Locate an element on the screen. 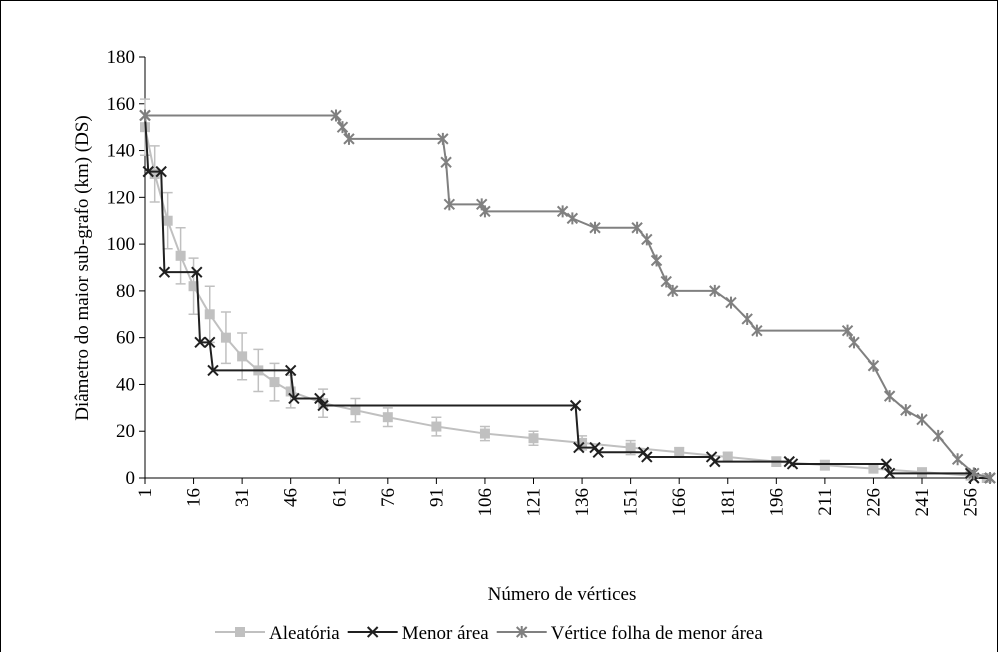 Image resolution: width=998 pixels, height=652 pixels. x-tick-label: 151 is located at coordinates (631, 502).